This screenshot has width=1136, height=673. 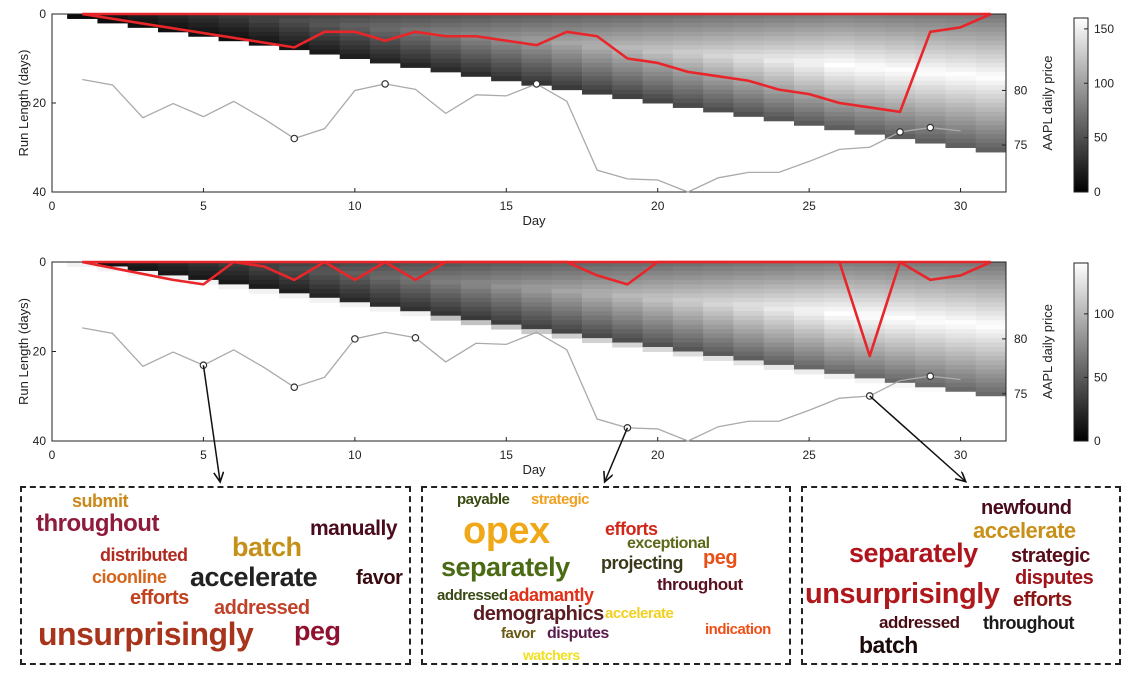 What do you see at coordinates (159, 598) in the screenshot?
I see `cloud-word: efforts` at bounding box center [159, 598].